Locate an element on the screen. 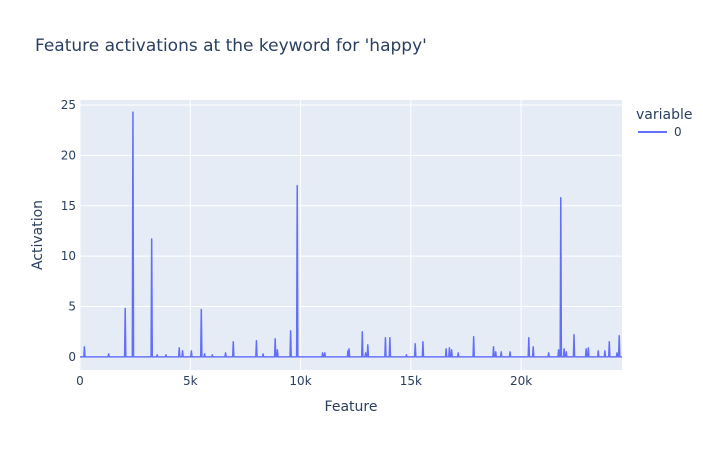  y-tick-label: 5 is located at coordinates (72, 307).